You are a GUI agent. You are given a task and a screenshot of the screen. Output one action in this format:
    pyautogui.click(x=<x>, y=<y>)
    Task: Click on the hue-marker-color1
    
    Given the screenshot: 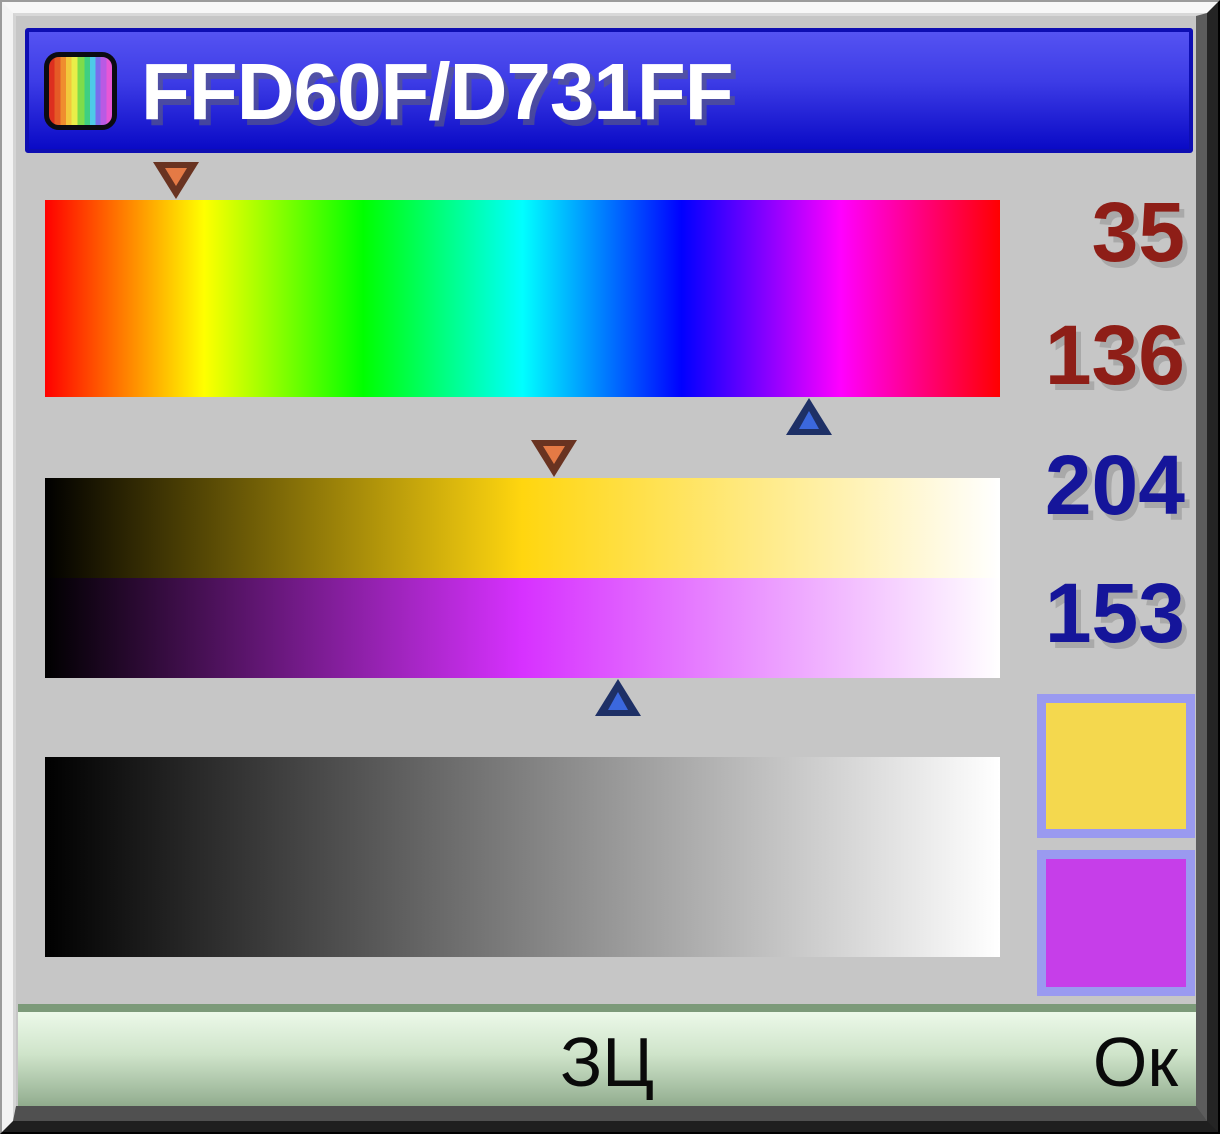 What is the action you would take?
    pyautogui.click(x=176, y=180)
    